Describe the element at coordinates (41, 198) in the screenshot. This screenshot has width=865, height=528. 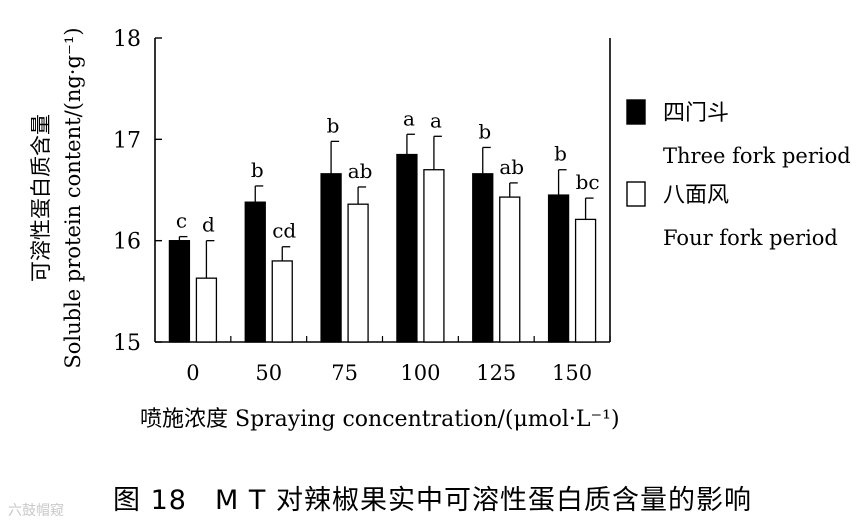
I see `y-axis-label-cn: 可溶性蛋白质含量` at that location.